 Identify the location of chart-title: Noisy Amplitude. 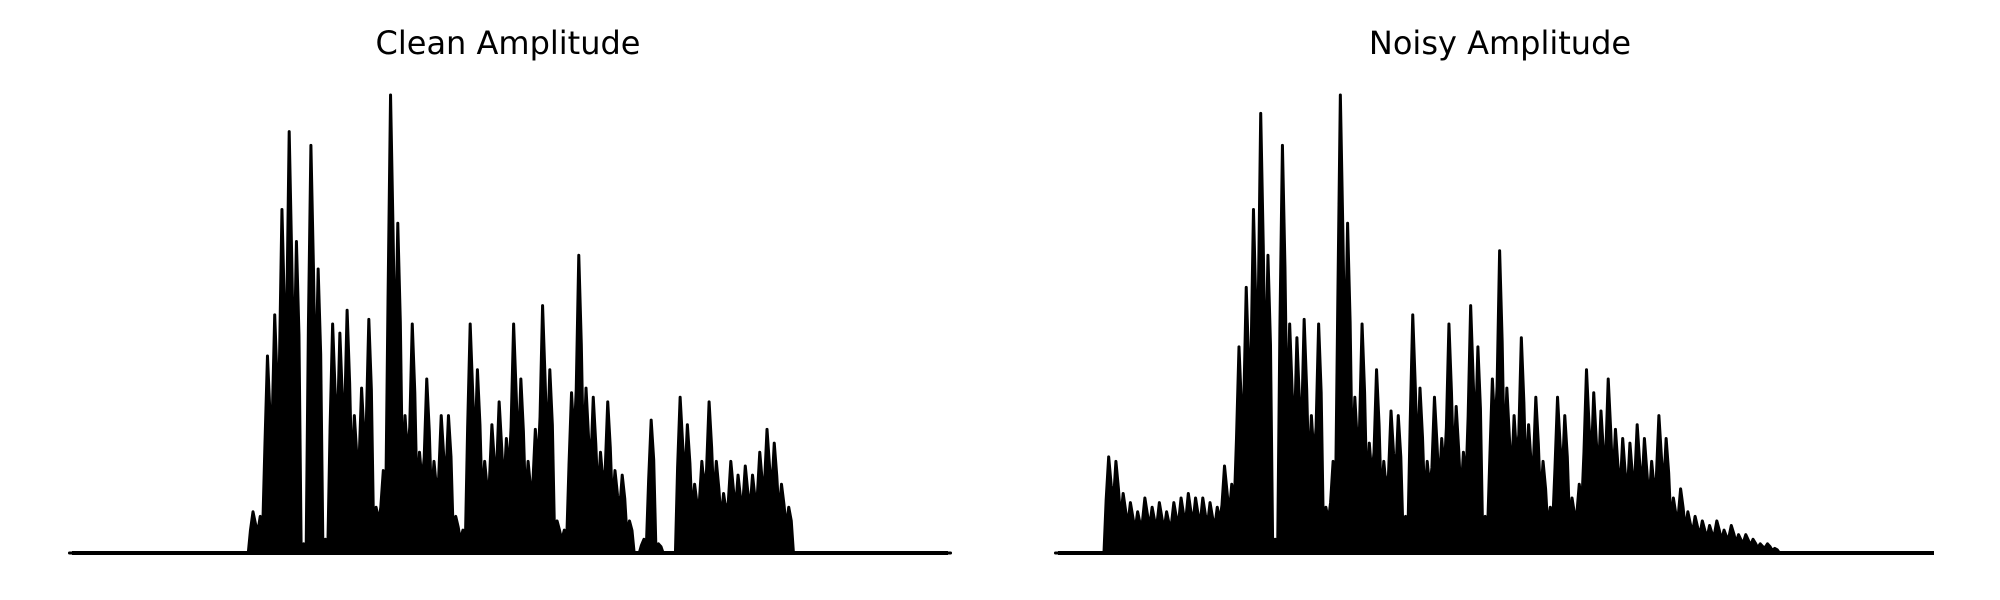
(1500, 43).